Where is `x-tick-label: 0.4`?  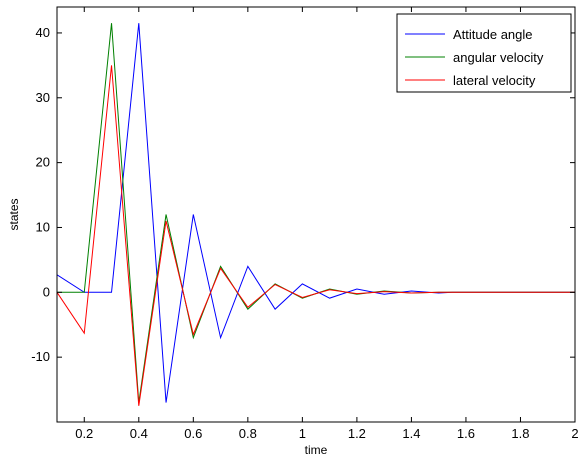
x-tick-label: 0.4 is located at coordinates (139, 433).